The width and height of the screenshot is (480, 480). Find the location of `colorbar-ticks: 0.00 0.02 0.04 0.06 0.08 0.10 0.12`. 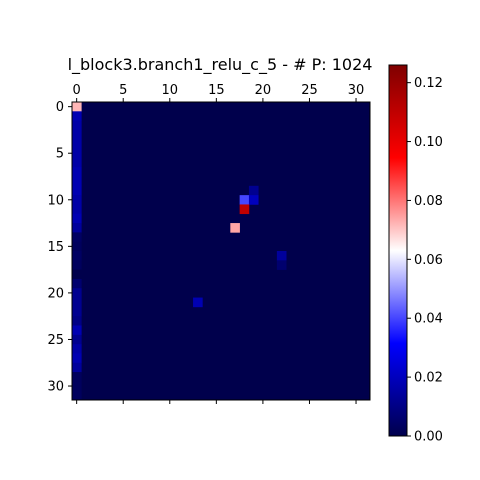

colorbar-ticks: 0.00 0.02 0.04 0.06 0.08 0.10 0.12 is located at coordinates (425, 260).